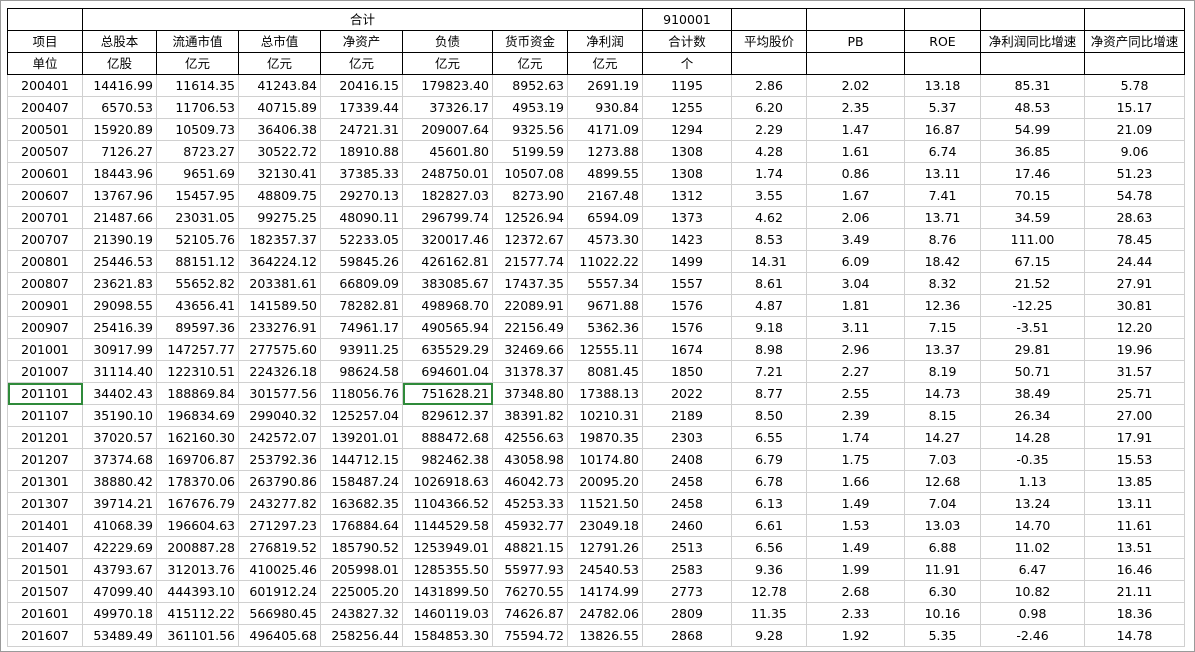 This screenshot has width=1195, height=652. I want to click on cell-avg-price: 12.78, so click(769, 591).